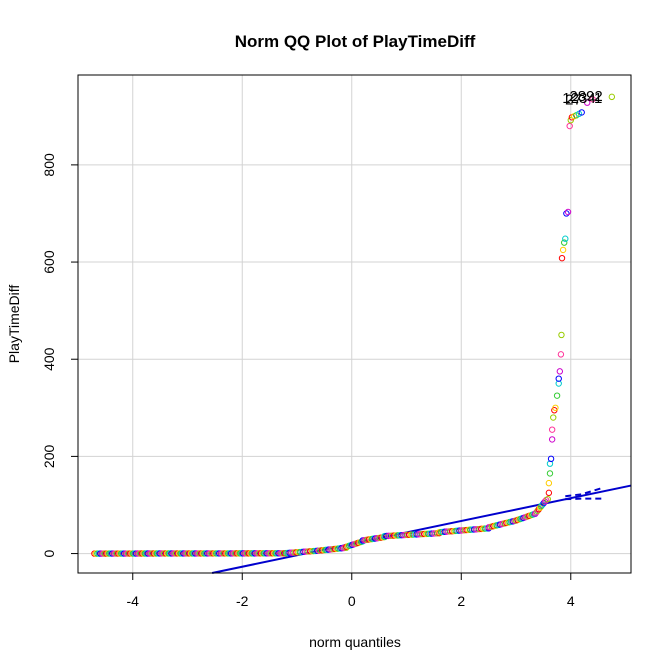  What do you see at coordinates (598, 98) in the screenshot?
I see `point-annotation: 1` at bounding box center [598, 98].